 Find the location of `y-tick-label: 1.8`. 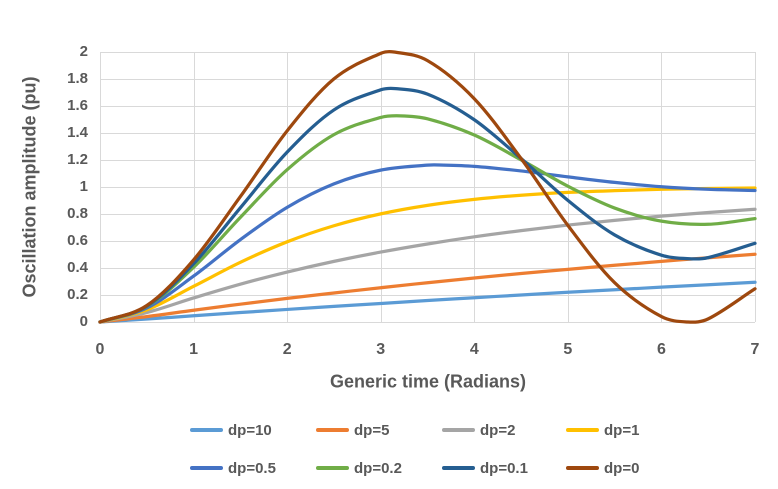

y-tick-label: 1.8 is located at coordinates (77, 79).